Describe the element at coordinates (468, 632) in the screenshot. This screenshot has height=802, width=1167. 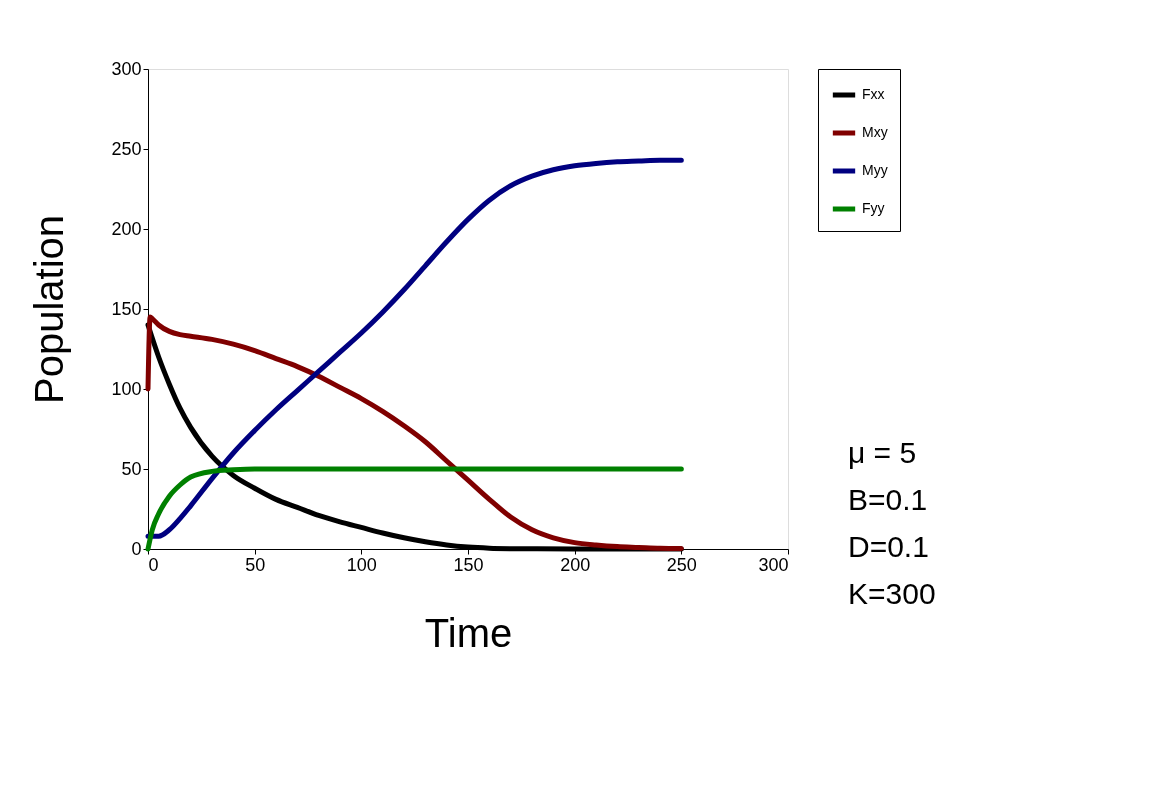
I see `x-axis-title: Time` at that location.